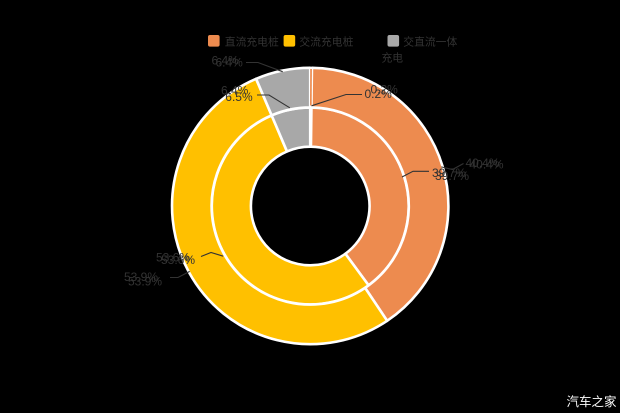  What do you see at coordinates (239, 97) in the screenshot?
I see `svg-text: 6.5%` at bounding box center [239, 97].